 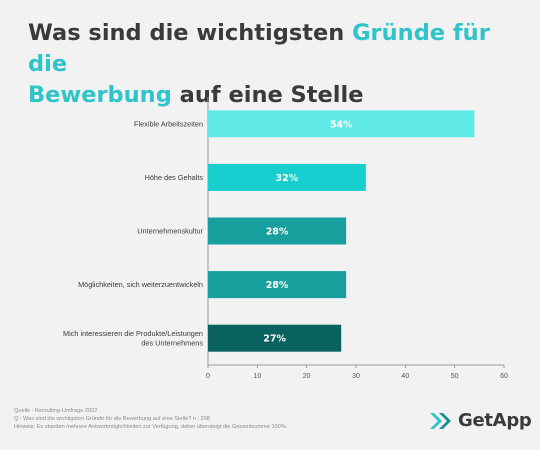 What do you see at coordinates (208, 376) in the screenshot?
I see `x-tick-label: 0` at bounding box center [208, 376].